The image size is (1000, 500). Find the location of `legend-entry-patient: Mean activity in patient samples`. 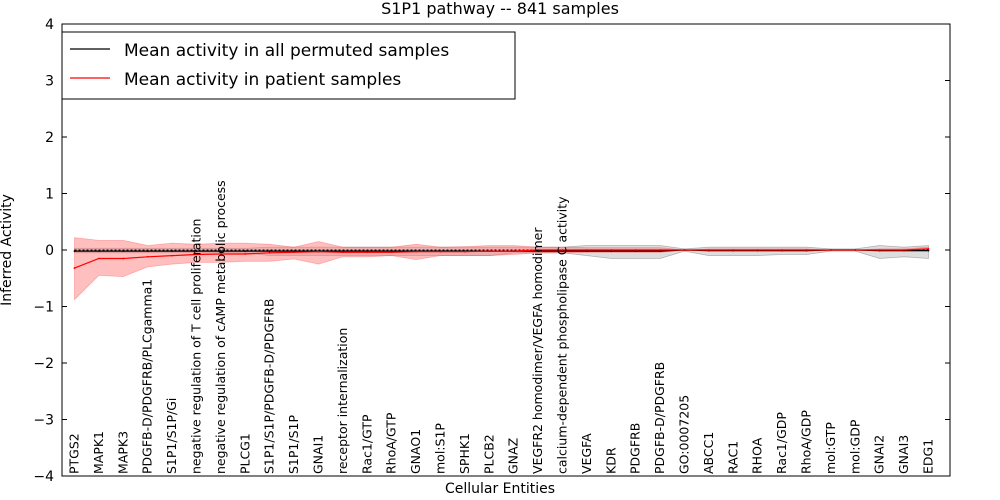

legend-entry-patient: Mean activity in patient samples is located at coordinates (262, 80).